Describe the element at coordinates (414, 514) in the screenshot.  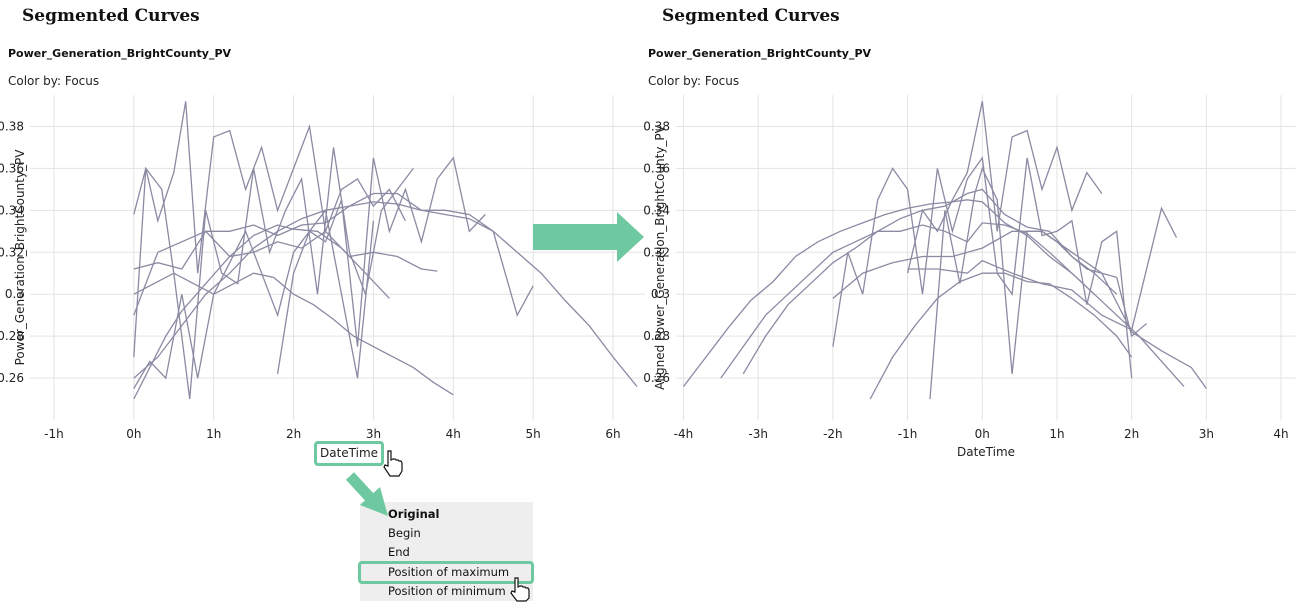
I see `menu-item-original: Original` at that location.